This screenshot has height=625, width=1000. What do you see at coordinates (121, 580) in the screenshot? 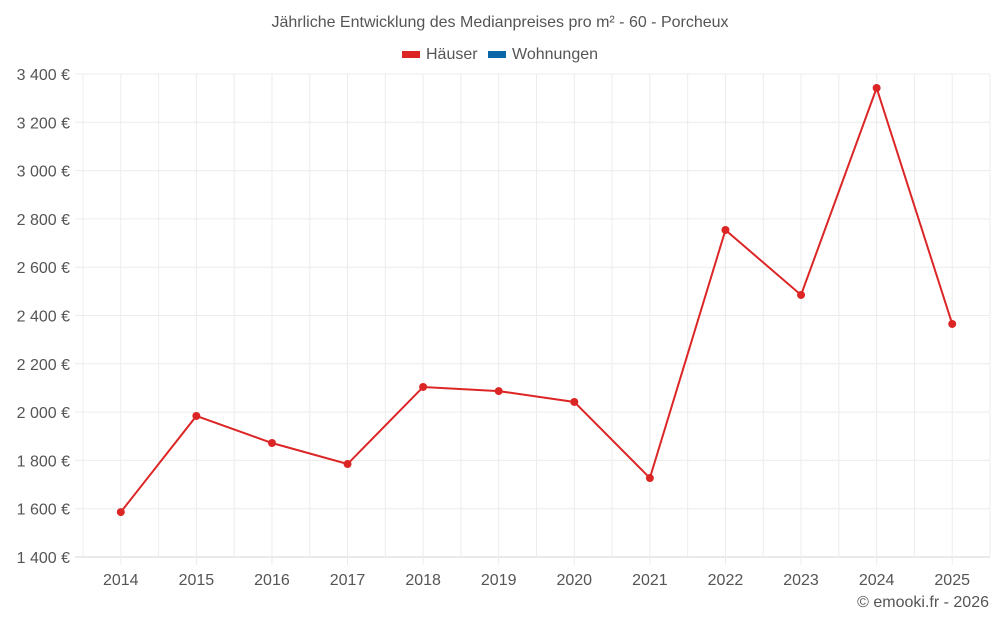
I see `x-tick-label: 2014` at bounding box center [121, 580].